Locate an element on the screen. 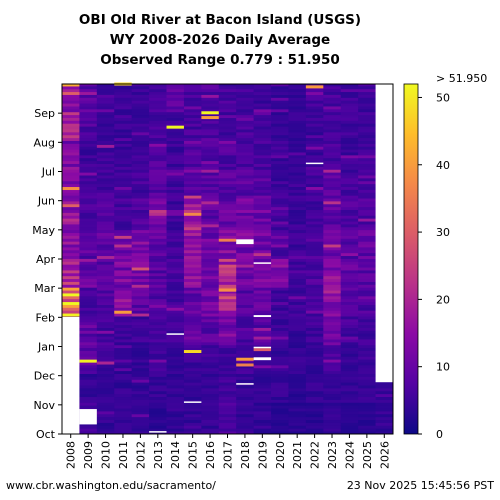  x-tick-label: 2015 is located at coordinates (193, 455).